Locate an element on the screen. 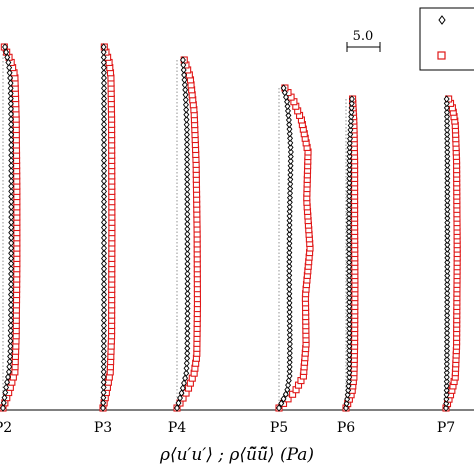 This screenshot has height=474, width=474. series-red-p4 is located at coordinates (187, 234).